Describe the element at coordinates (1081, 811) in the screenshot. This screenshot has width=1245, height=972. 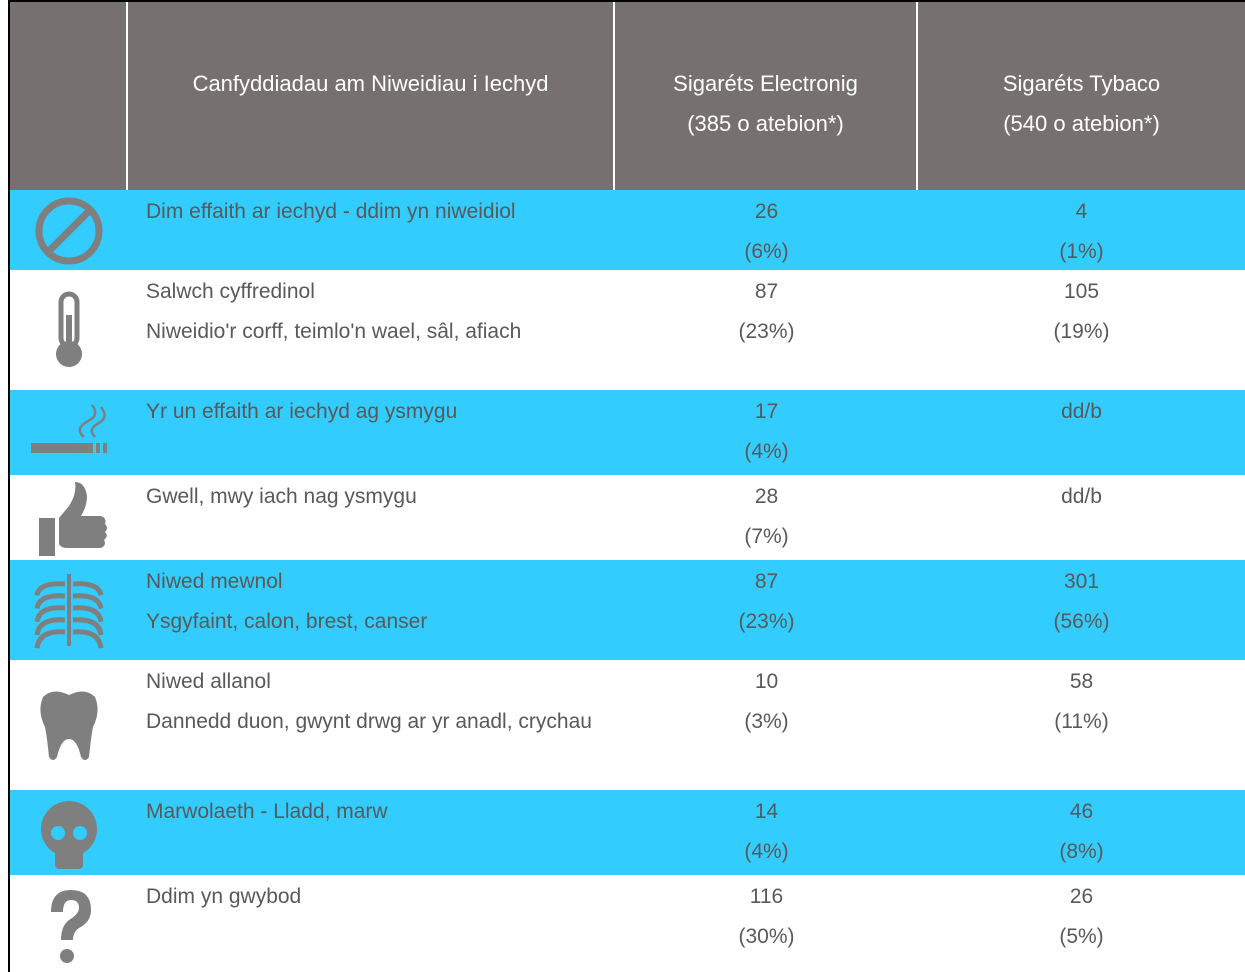
I see `count: 46` at that location.